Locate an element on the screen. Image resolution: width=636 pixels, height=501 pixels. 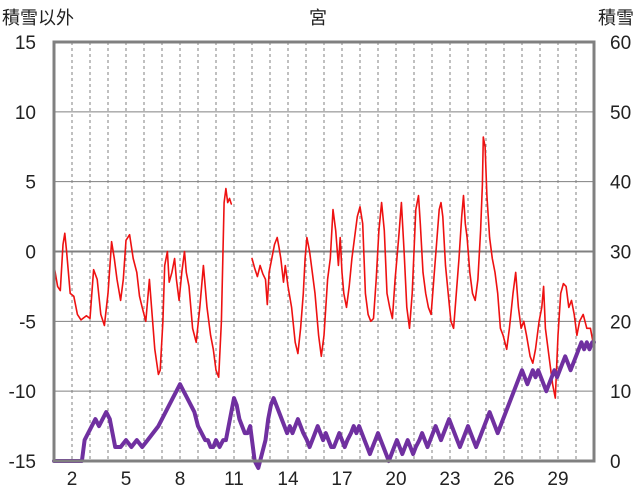
y-right-tick-label: 40 is located at coordinates (620, 183).